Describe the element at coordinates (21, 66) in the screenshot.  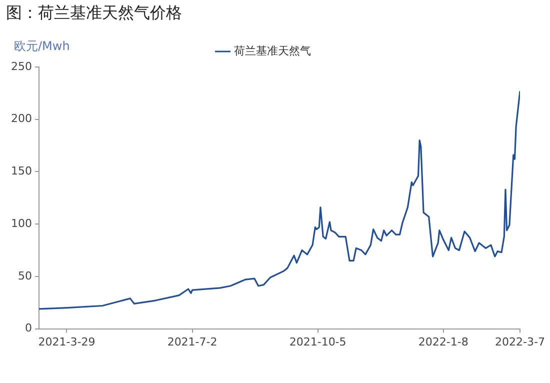
I see `y-tick-label: 250` at that location.